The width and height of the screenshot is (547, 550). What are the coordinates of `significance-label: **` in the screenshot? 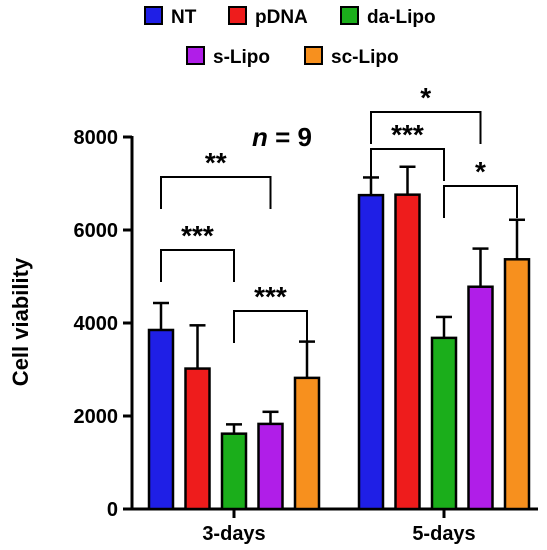 It's located at (216, 162).